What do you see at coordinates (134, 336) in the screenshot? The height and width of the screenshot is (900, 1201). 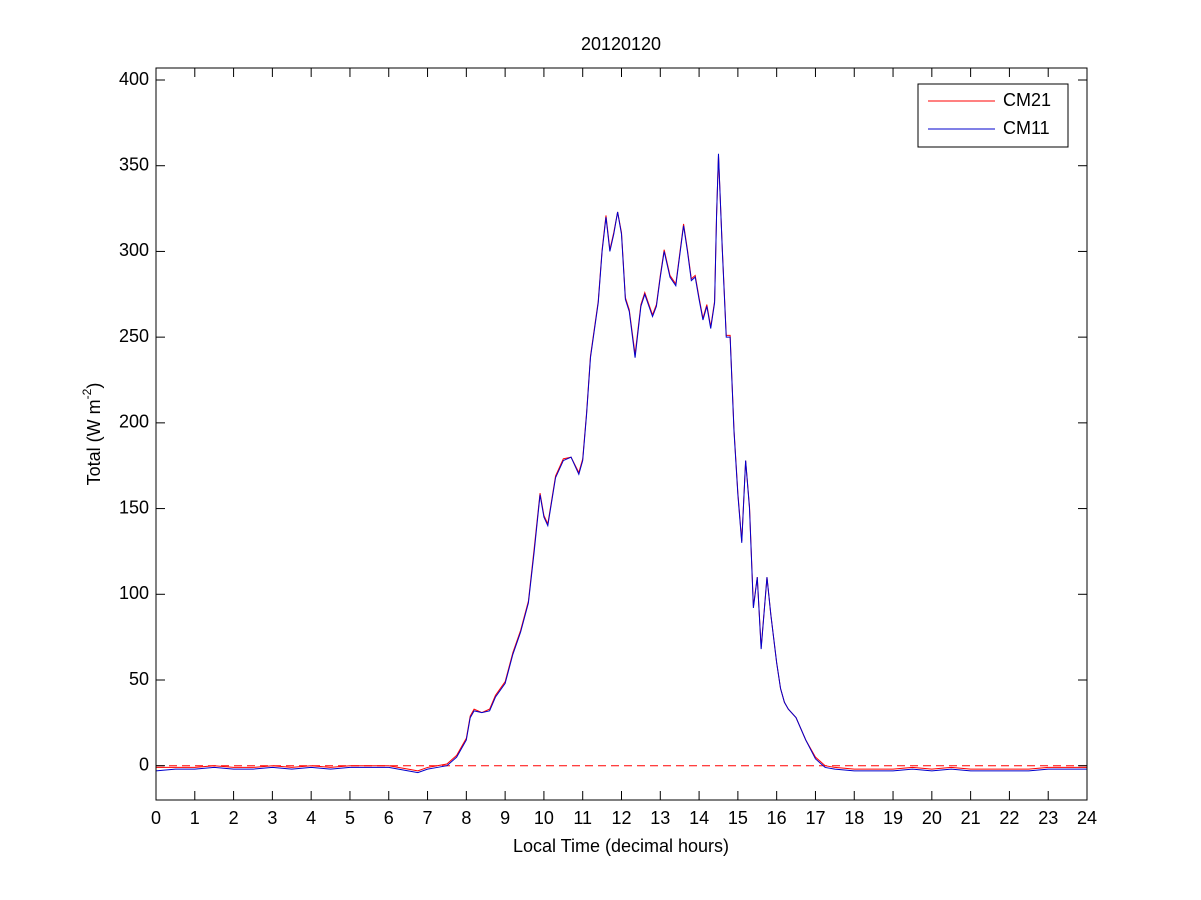 I see `y-tick-label: 250` at bounding box center [134, 336].